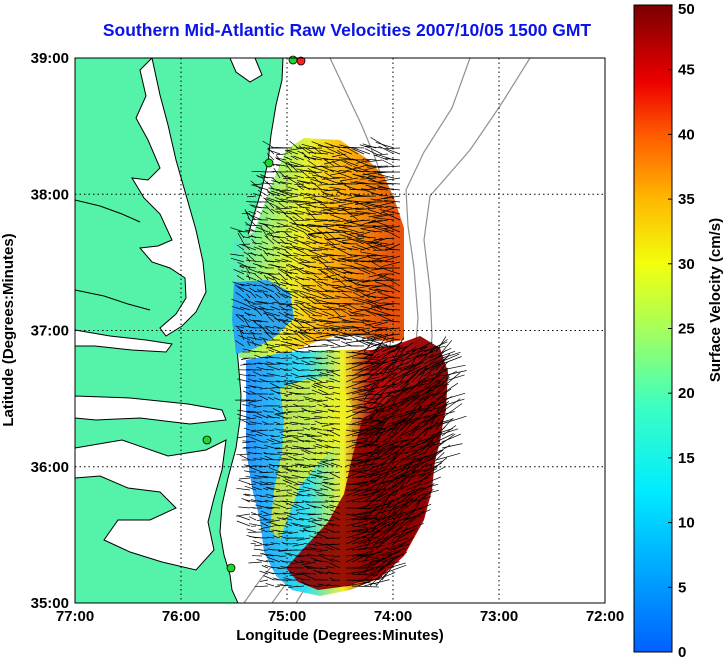 Image resolution: width=724 pixels, height=659 pixels. What do you see at coordinates (686, 199) in the screenshot?
I see `colorbar-tick-label: 35` at bounding box center [686, 199].